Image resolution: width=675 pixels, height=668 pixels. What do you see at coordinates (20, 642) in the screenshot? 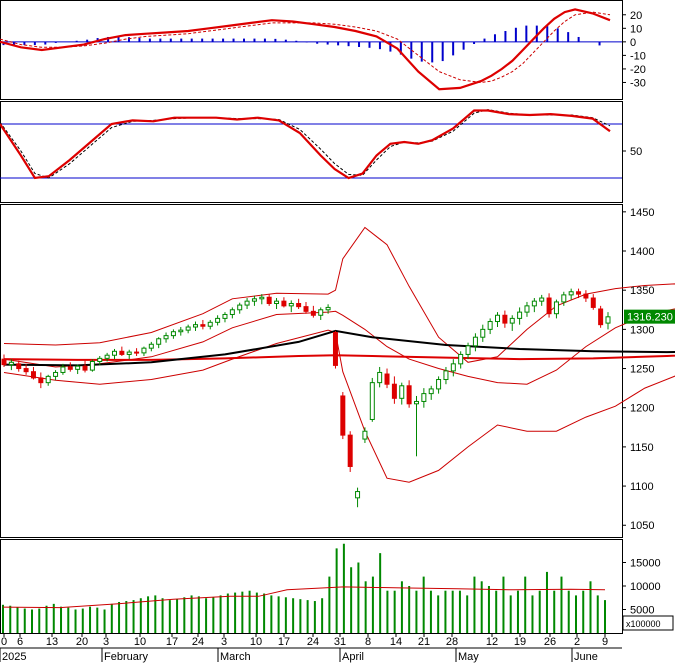
I see `x-day-label: 6` at bounding box center [20, 642].